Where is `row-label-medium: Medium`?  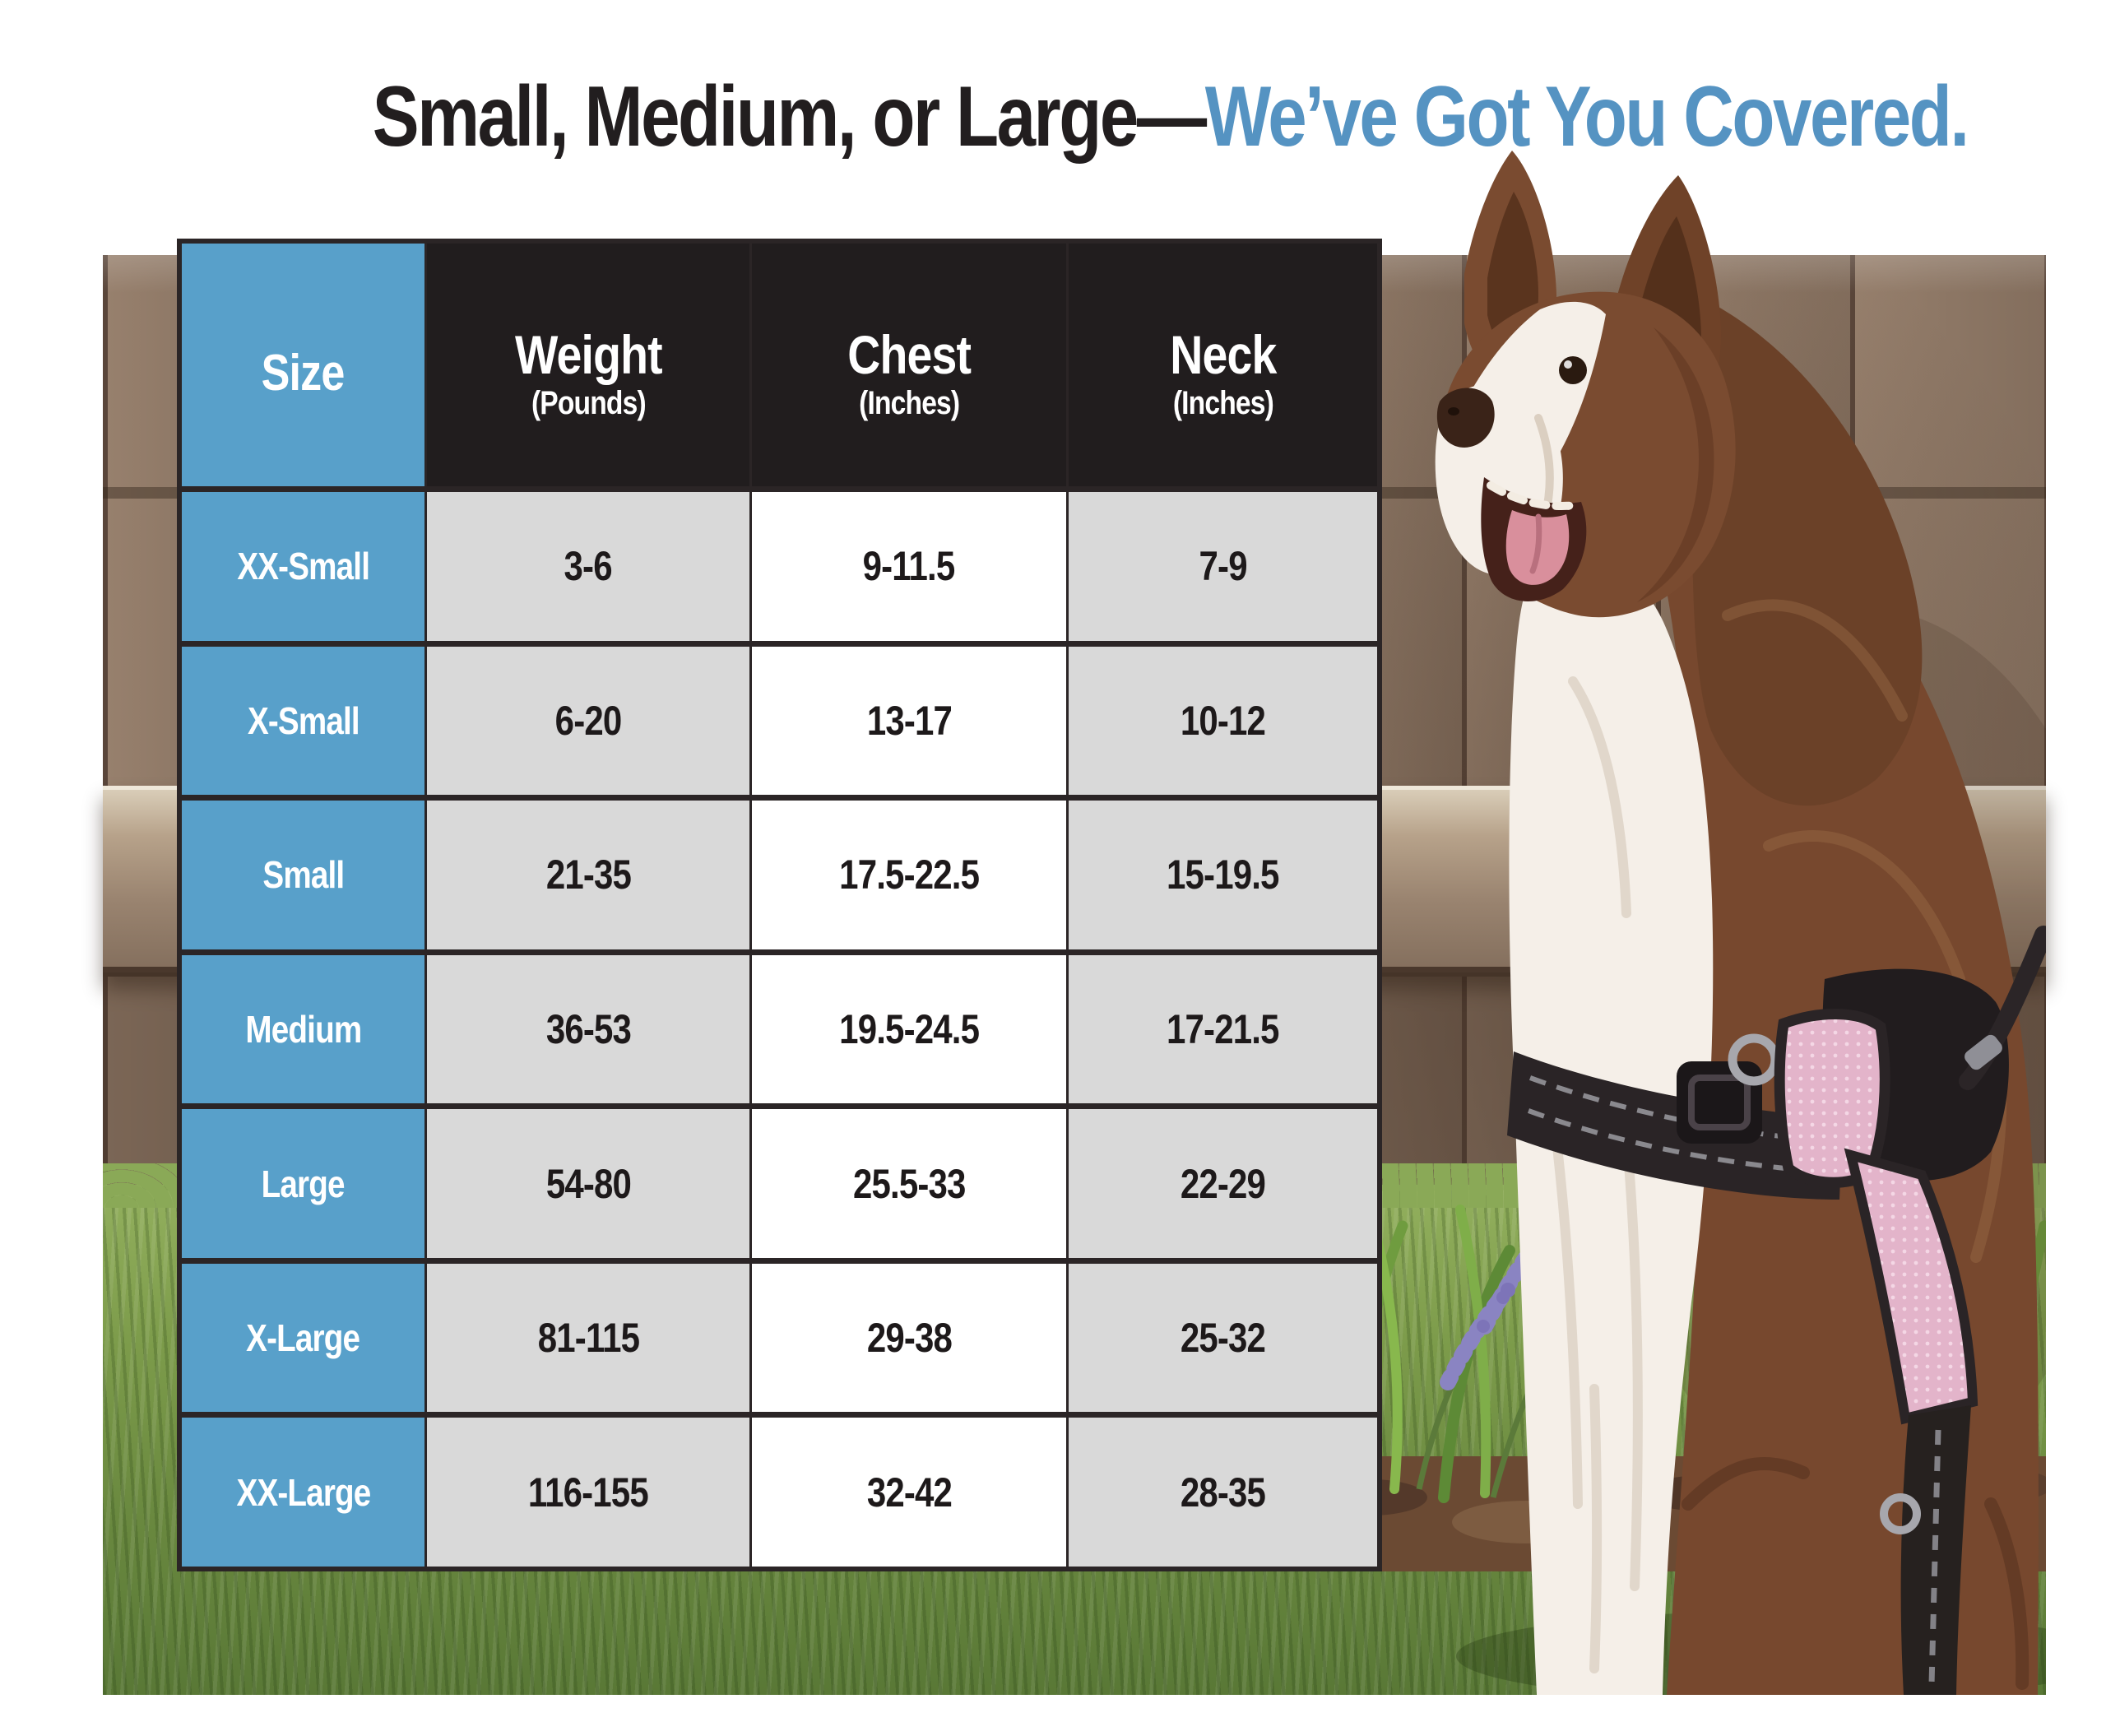
row-label-medium: Medium is located at coordinates (303, 1026).